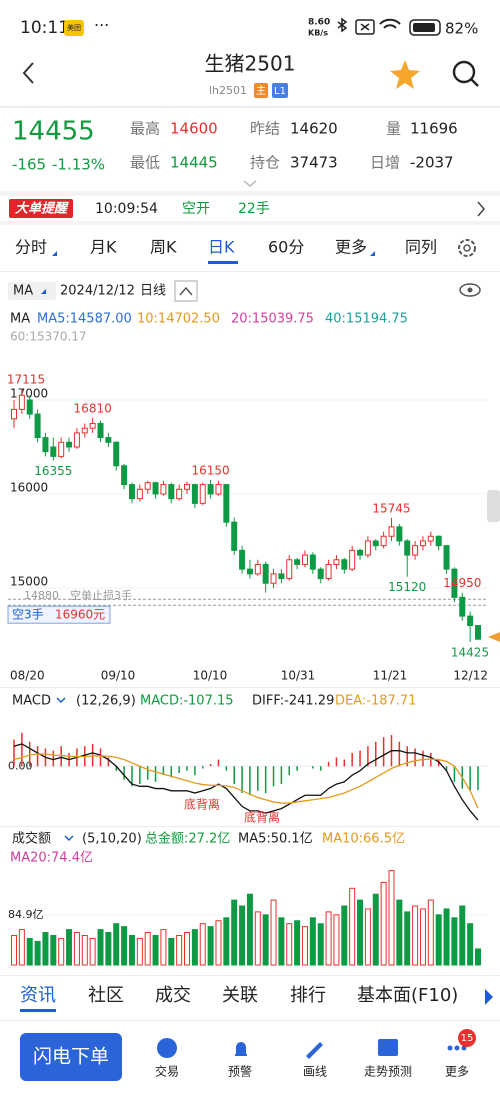 This screenshot has width=500, height=1111. What do you see at coordinates (467, 248) in the screenshot?
I see `settings-icon` at bounding box center [467, 248].